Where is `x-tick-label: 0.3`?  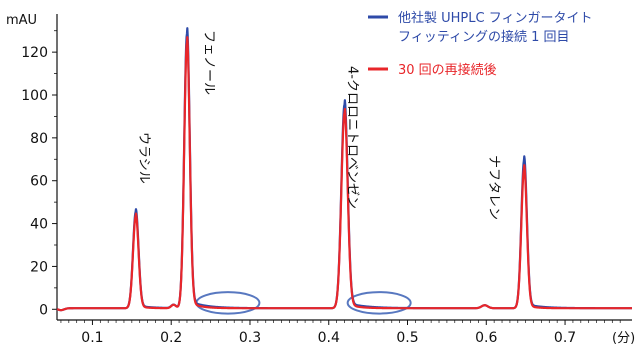 x-tick-label: 0.3 is located at coordinates (250, 338).